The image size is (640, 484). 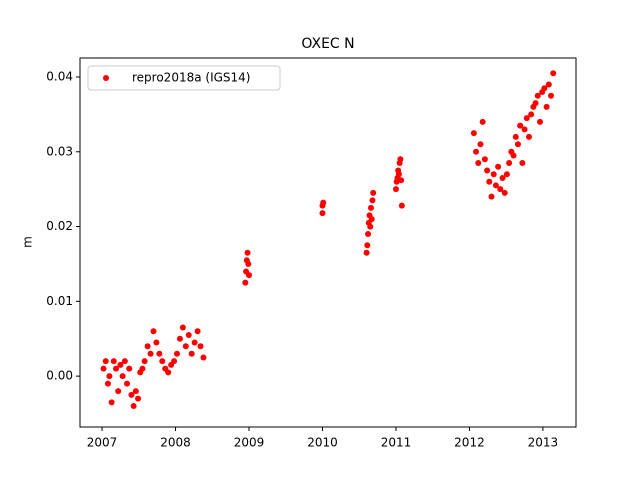 I want to click on x-tick-label: 2012, so click(x=469, y=443).